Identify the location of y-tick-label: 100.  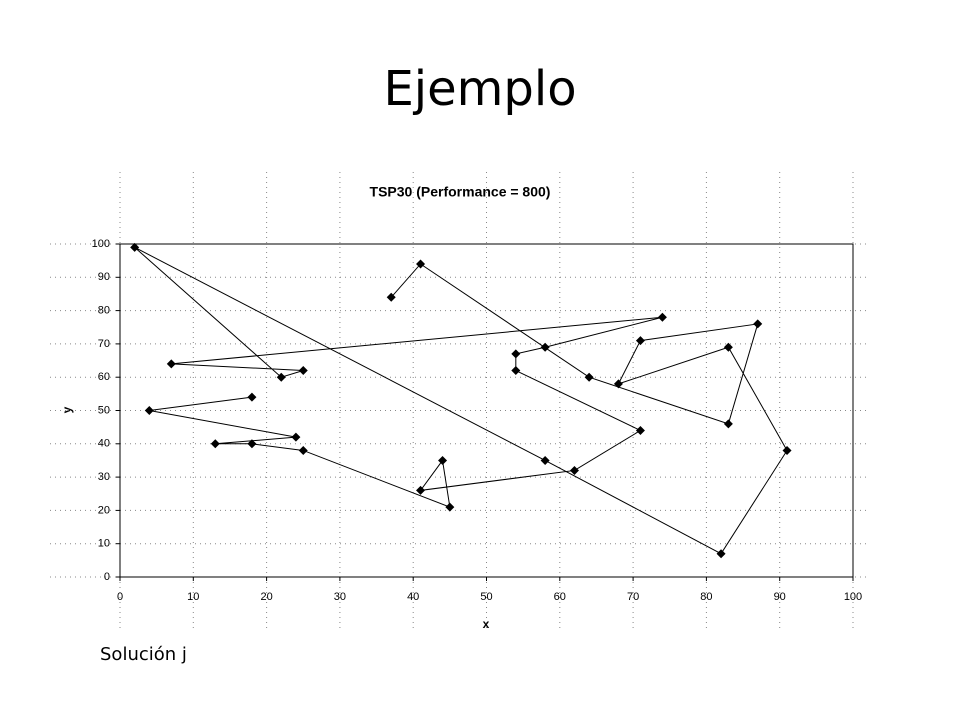
(101, 244).